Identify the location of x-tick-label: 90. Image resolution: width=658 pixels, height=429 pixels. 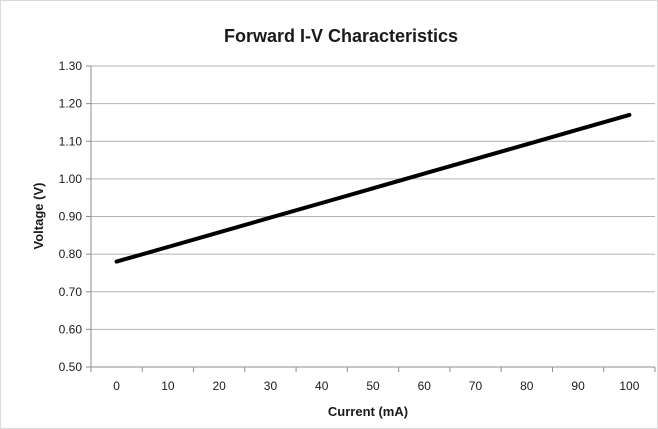
(578, 386).